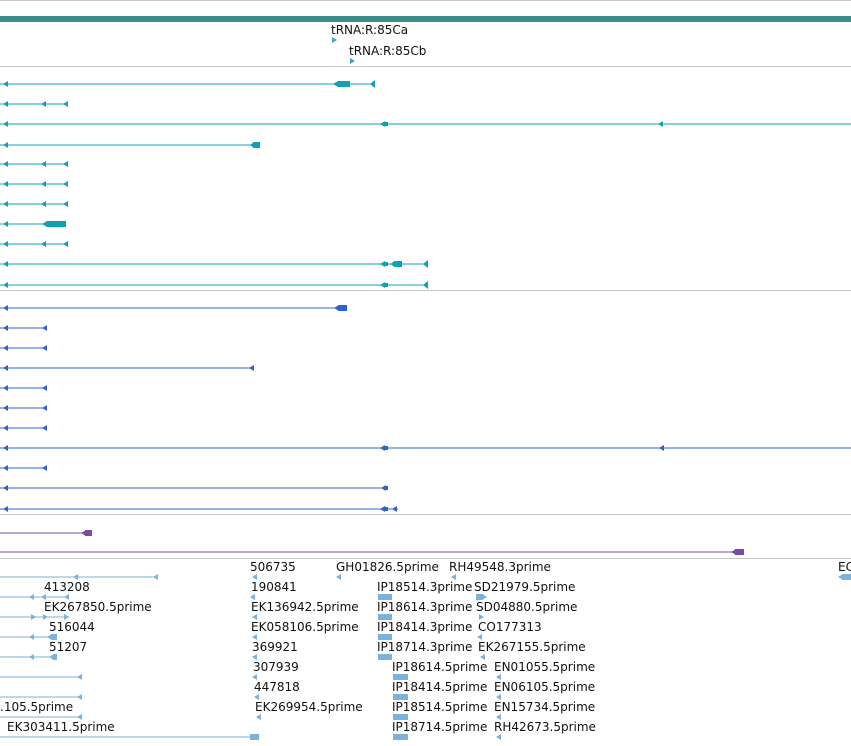 Image resolution: width=851 pixels, height=746 pixels. What do you see at coordinates (370, 30) in the screenshot?
I see `trna-label: tRNA:R:85Ca` at bounding box center [370, 30].